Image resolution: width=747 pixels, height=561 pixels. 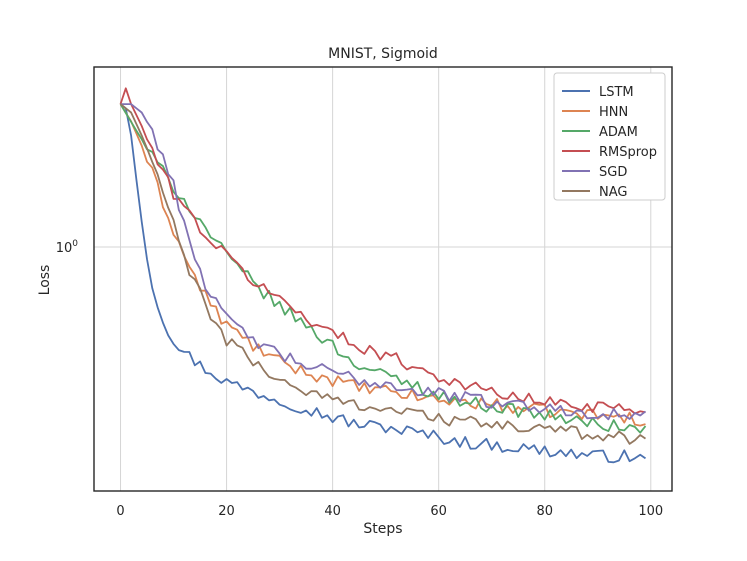 I want to click on y-axis-ticks: 100, so click(x=67, y=247).